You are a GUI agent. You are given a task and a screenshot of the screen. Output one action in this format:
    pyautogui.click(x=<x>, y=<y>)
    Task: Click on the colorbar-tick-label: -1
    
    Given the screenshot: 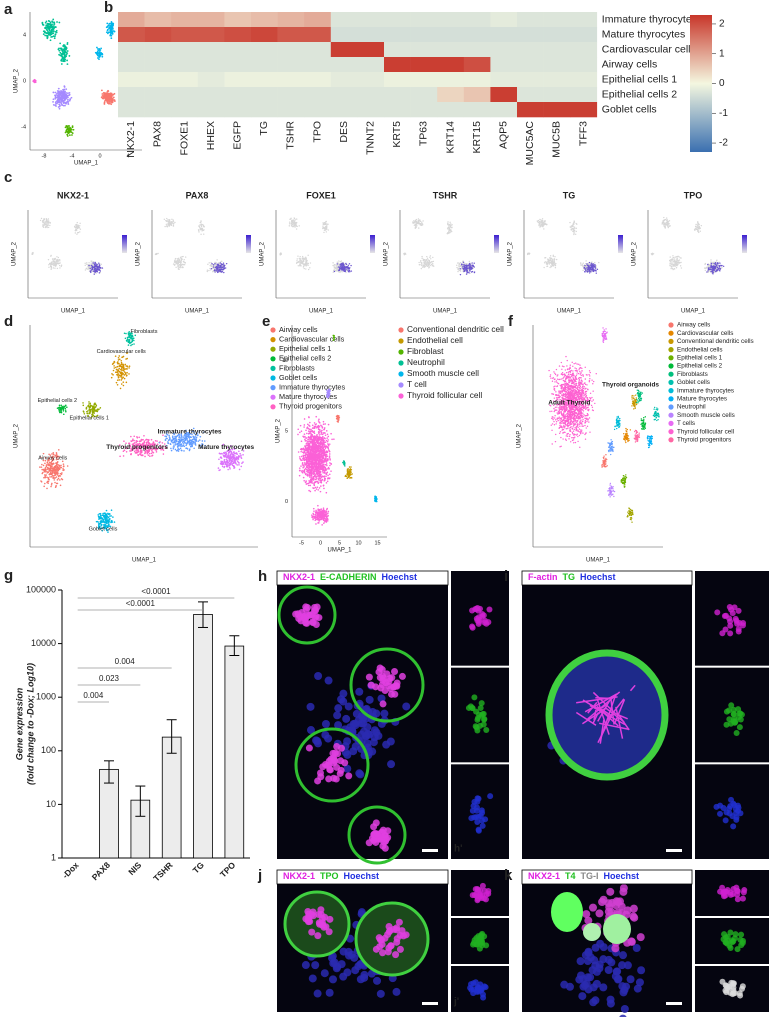 What is the action you would take?
    pyautogui.click(x=723, y=113)
    